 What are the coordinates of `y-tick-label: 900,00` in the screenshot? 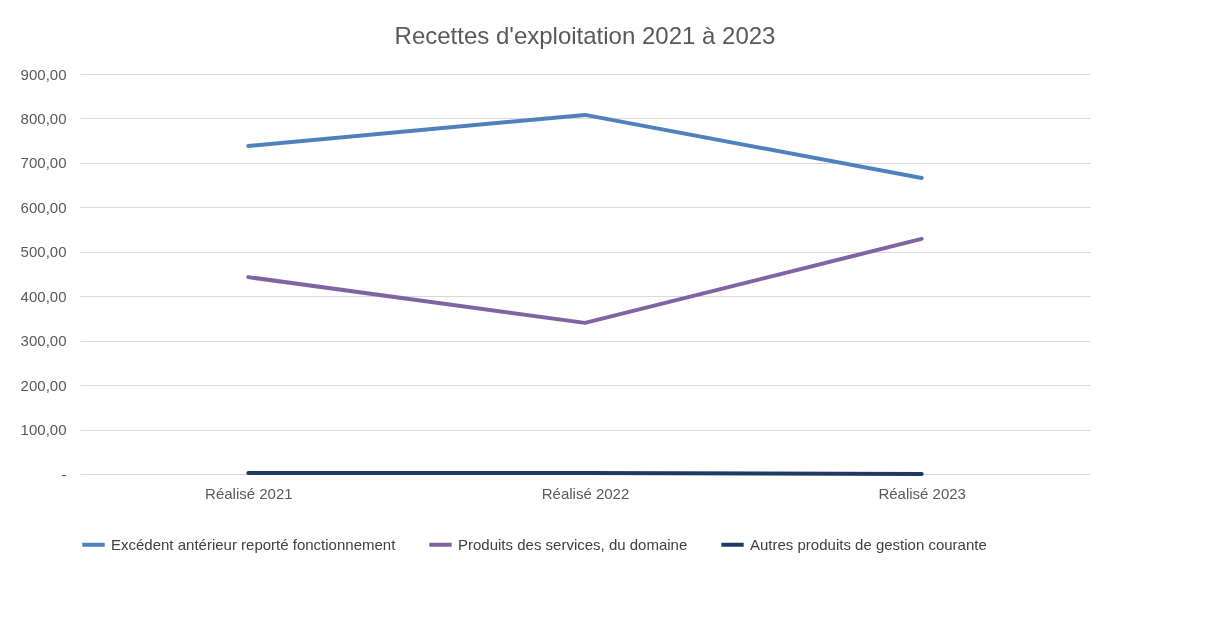 It's located at (43, 74).